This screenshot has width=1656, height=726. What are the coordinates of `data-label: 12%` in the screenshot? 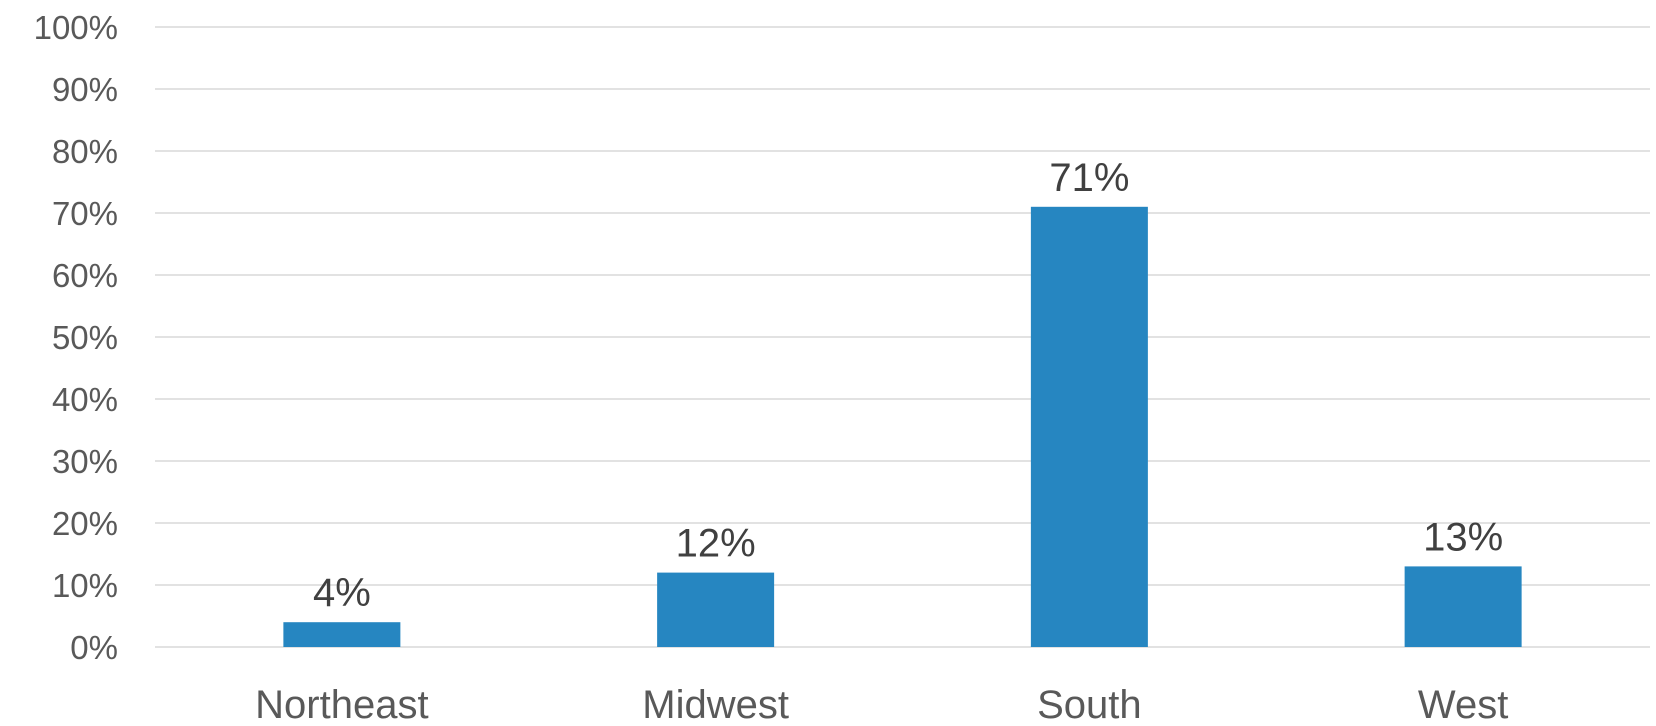 It's located at (716, 544).